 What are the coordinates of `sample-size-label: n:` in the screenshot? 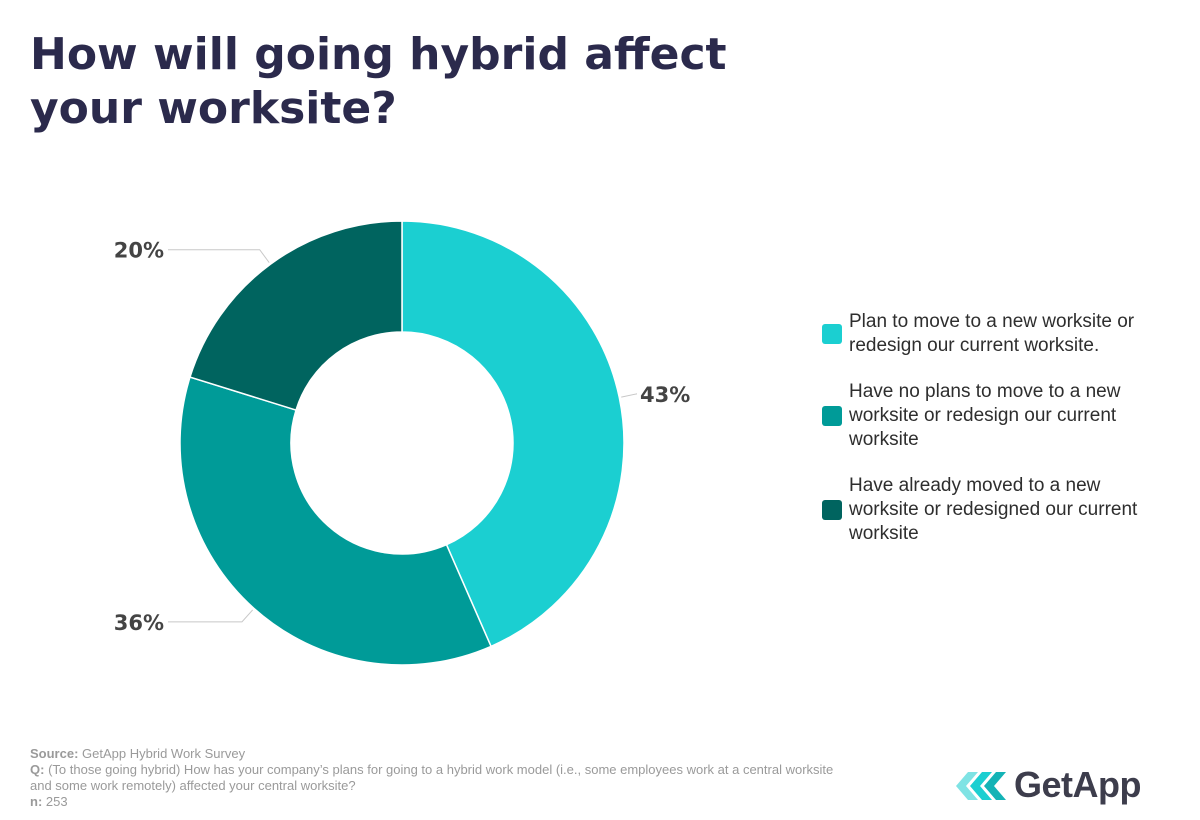 It's located at (36, 801).